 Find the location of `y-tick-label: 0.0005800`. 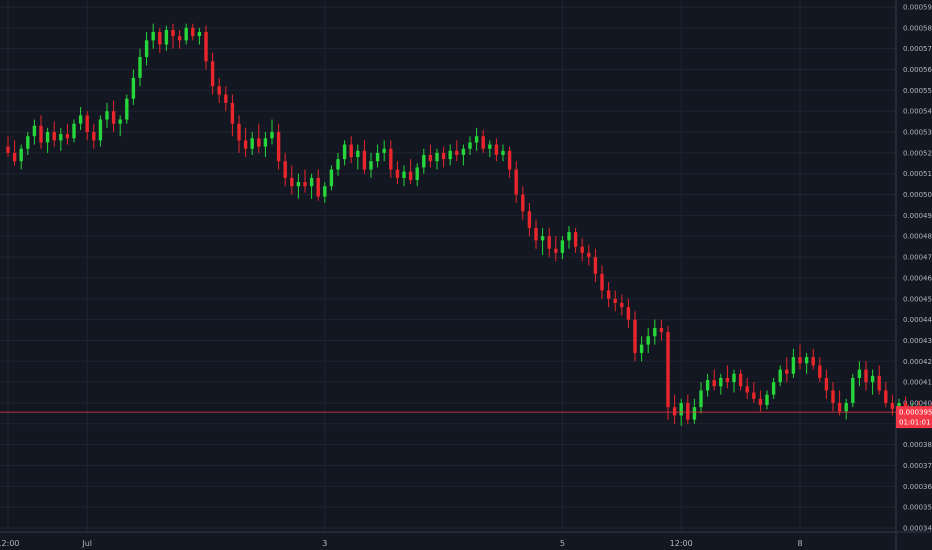

y-tick-label: 0.0005800 is located at coordinates (917, 28).